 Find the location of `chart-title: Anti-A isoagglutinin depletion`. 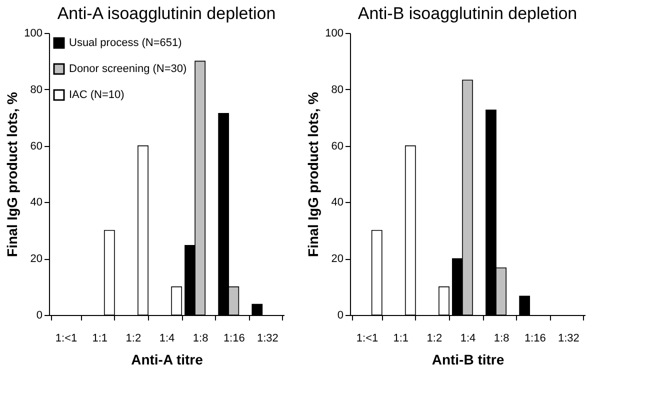

chart-title: Anti-A isoagglutinin depletion is located at coordinates (166, 13).